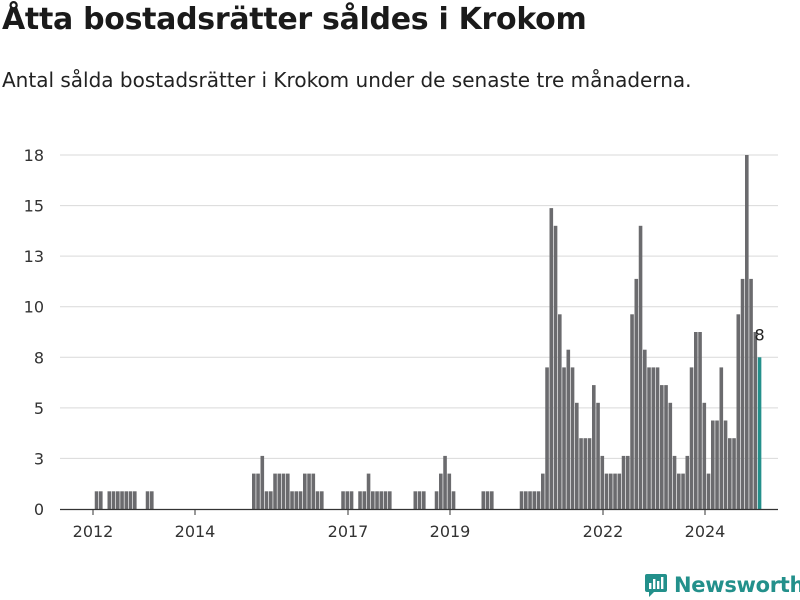 Image resolution: width=800 pixels, height=600 pixels. I want to click on x-tick-label: 2017, so click(348, 531).